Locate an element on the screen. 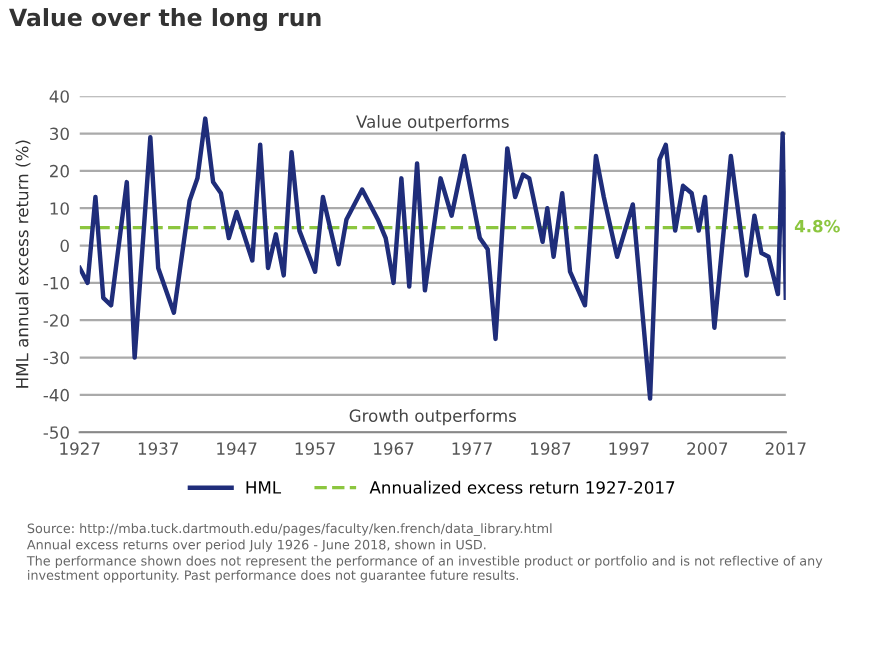  y-axis-title: HML annual excess return (%) is located at coordinates (23, 264).